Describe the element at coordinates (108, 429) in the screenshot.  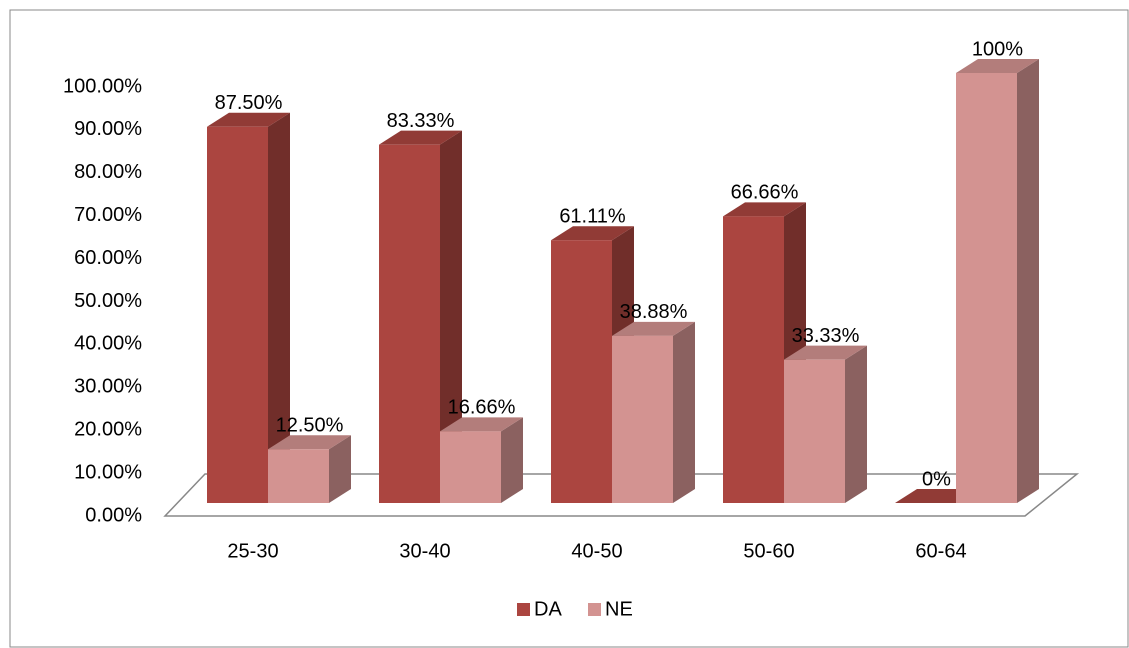
I see `y-tick-label: 20.00%` at that location.